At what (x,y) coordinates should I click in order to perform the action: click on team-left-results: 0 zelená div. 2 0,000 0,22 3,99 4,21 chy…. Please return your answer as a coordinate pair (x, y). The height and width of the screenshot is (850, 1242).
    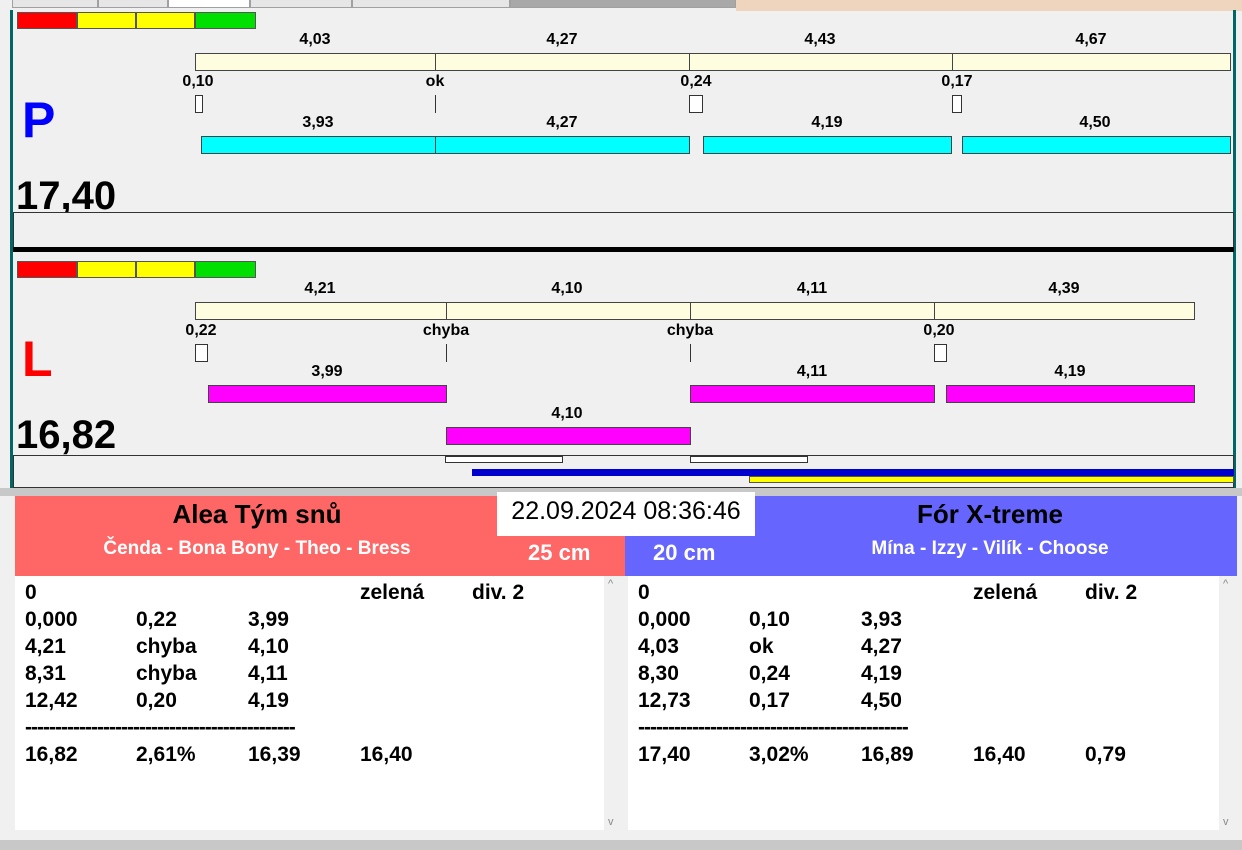
    Looking at the image, I should click on (318, 703).